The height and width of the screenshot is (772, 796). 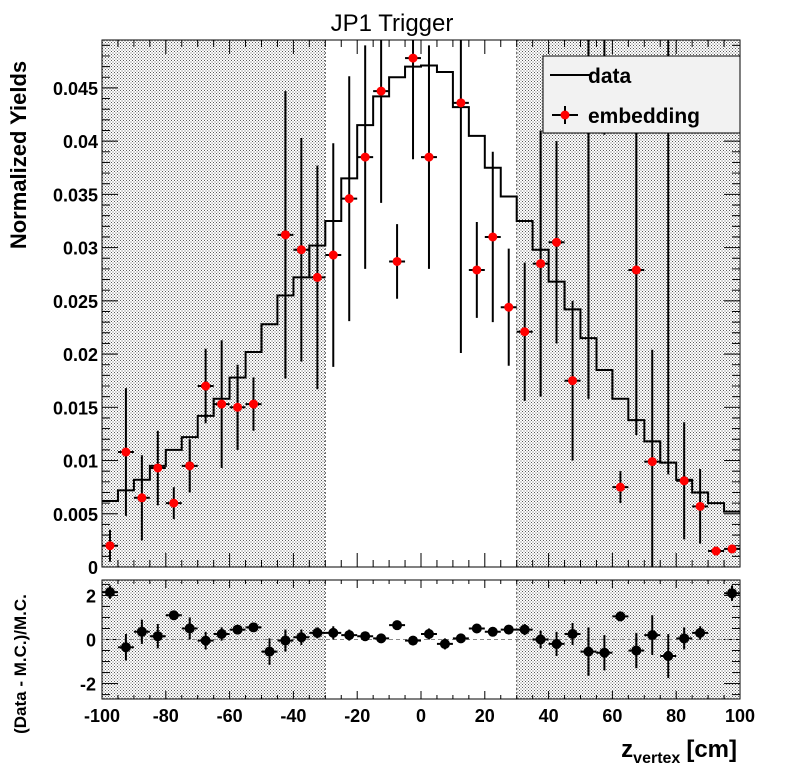 I want to click on y-tick-label: 0.015, so click(x=75, y=408).